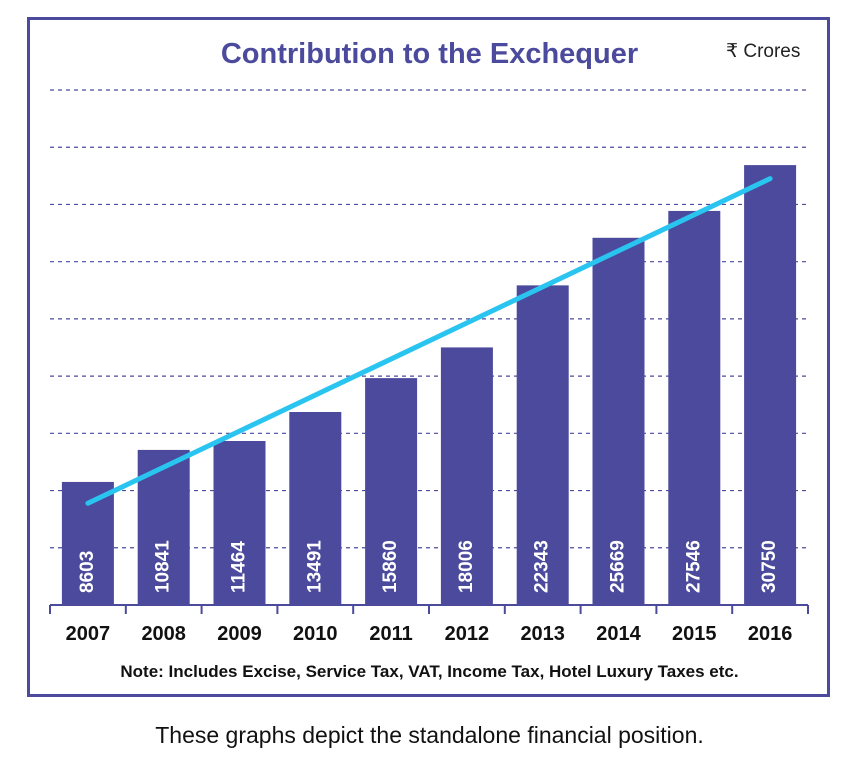  What do you see at coordinates (693, 566) in the screenshot?
I see `bar-value-label: 27546` at bounding box center [693, 566].